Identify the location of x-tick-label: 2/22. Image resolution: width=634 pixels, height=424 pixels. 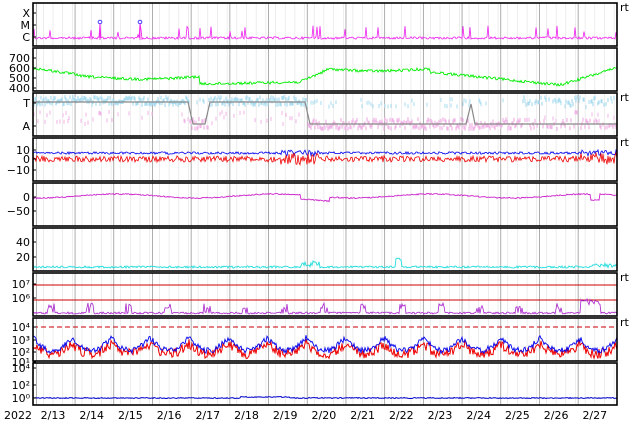
(401, 415).